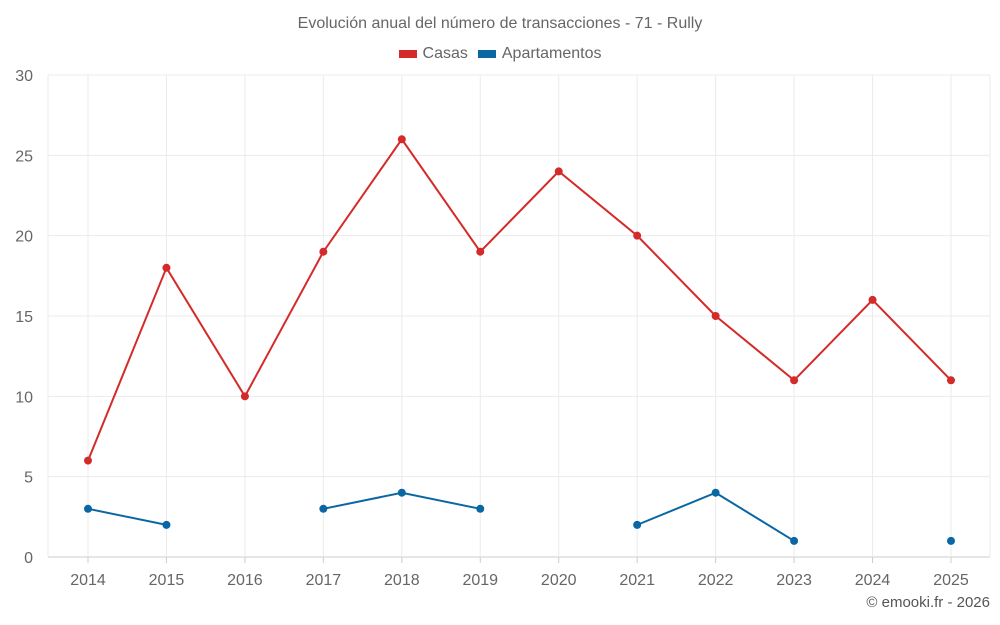 The width and height of the screenshot is (1000, 625). What do you see at coordinates (951, 380) in the screenshot?
I see `point-casas-2025` at bounding box center [951, 380].